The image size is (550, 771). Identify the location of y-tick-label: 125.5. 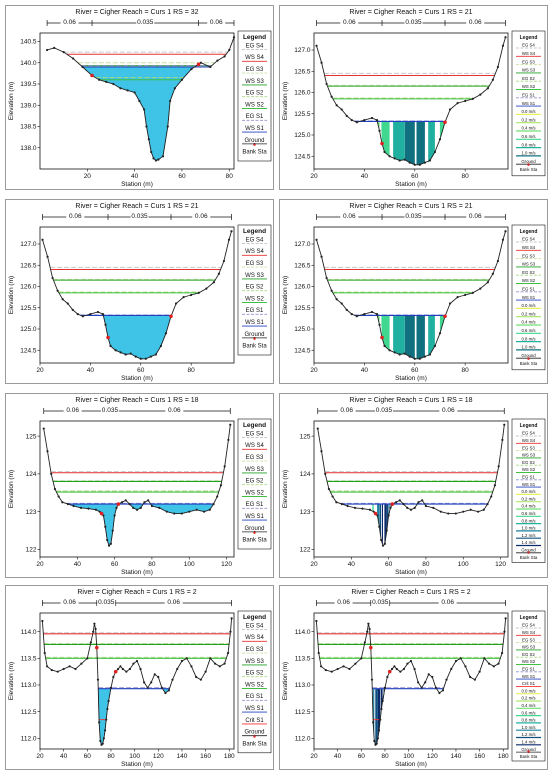
(302, 308).